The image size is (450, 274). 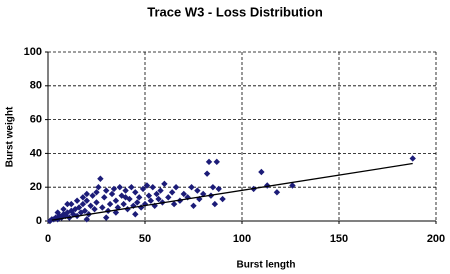 What do you see at coordinates (36, 86) in the screenshot?
I see `y-tick-label: 80` at bounding box center [36, 86].